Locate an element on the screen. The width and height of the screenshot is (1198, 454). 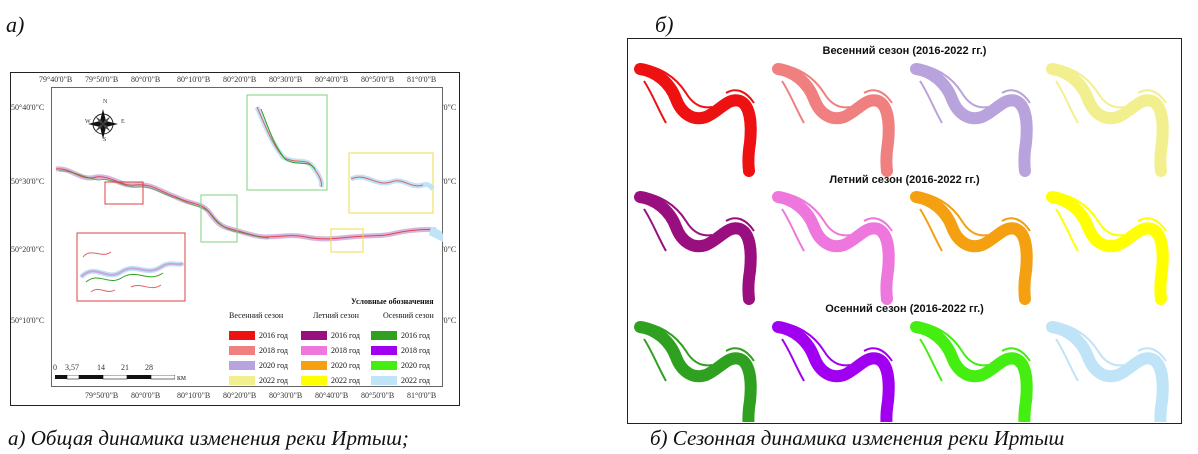
scale-unit: км is located at coordinates (181, 377).